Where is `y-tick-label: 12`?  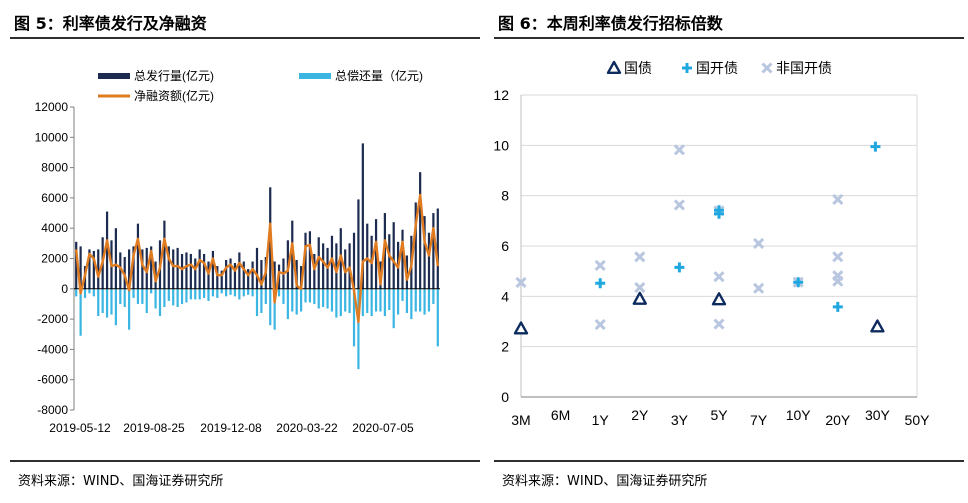 y-tick-label: 12 is located at coordinates (501, 95).